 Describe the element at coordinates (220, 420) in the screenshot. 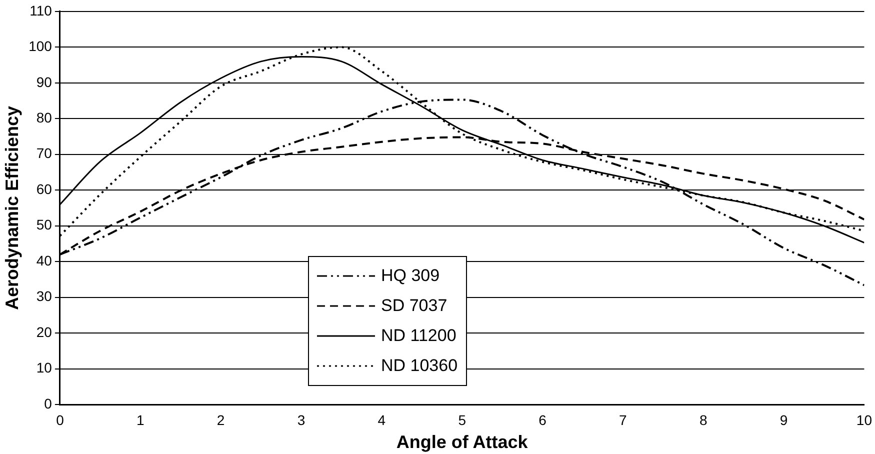

I see `x-tick-label: 2` at that location.